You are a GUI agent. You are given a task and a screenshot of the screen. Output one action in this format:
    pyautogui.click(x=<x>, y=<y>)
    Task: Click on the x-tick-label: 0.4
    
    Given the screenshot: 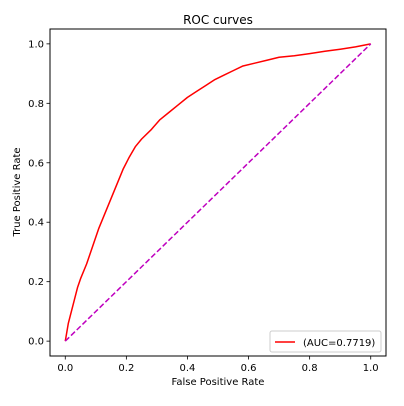 What is the action you would take?
    pyautogui.click(x=188, y=368)
    